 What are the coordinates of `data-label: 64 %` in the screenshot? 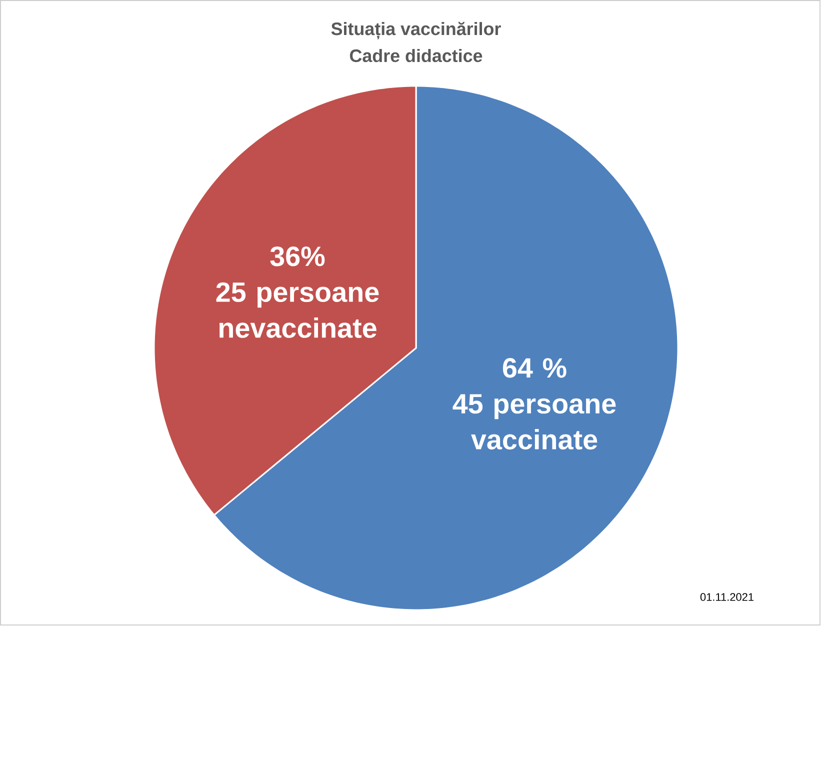 It's located at (534, 368).